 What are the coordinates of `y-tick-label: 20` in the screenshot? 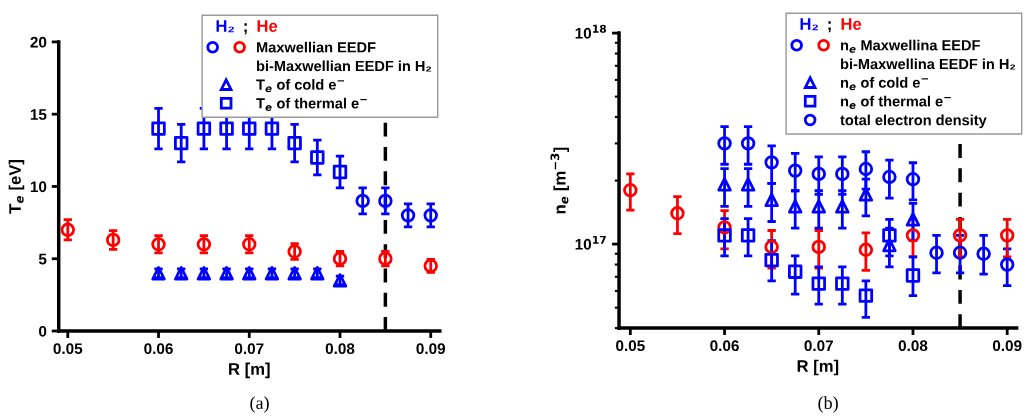 It's located at (38, 42).